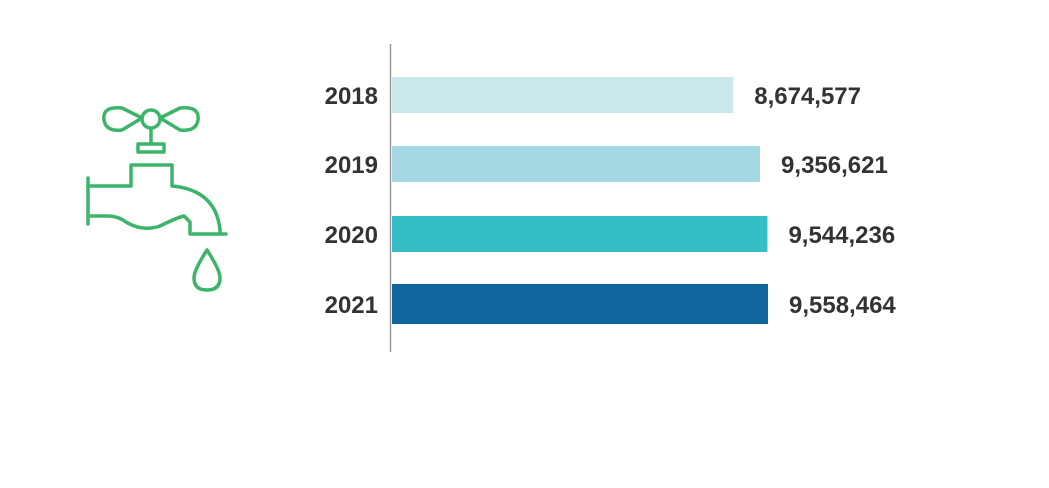 This screenshot has height=488, width=1049. What do you see at coordinates (834, 165) in the screenshot?
I see `value-label-2019: 9,356,621` at bounding box center [834, 165].